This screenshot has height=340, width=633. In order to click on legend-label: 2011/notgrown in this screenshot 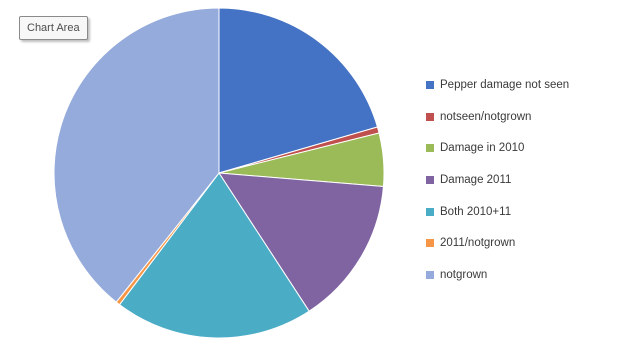, I will do `click(478, 243)`.